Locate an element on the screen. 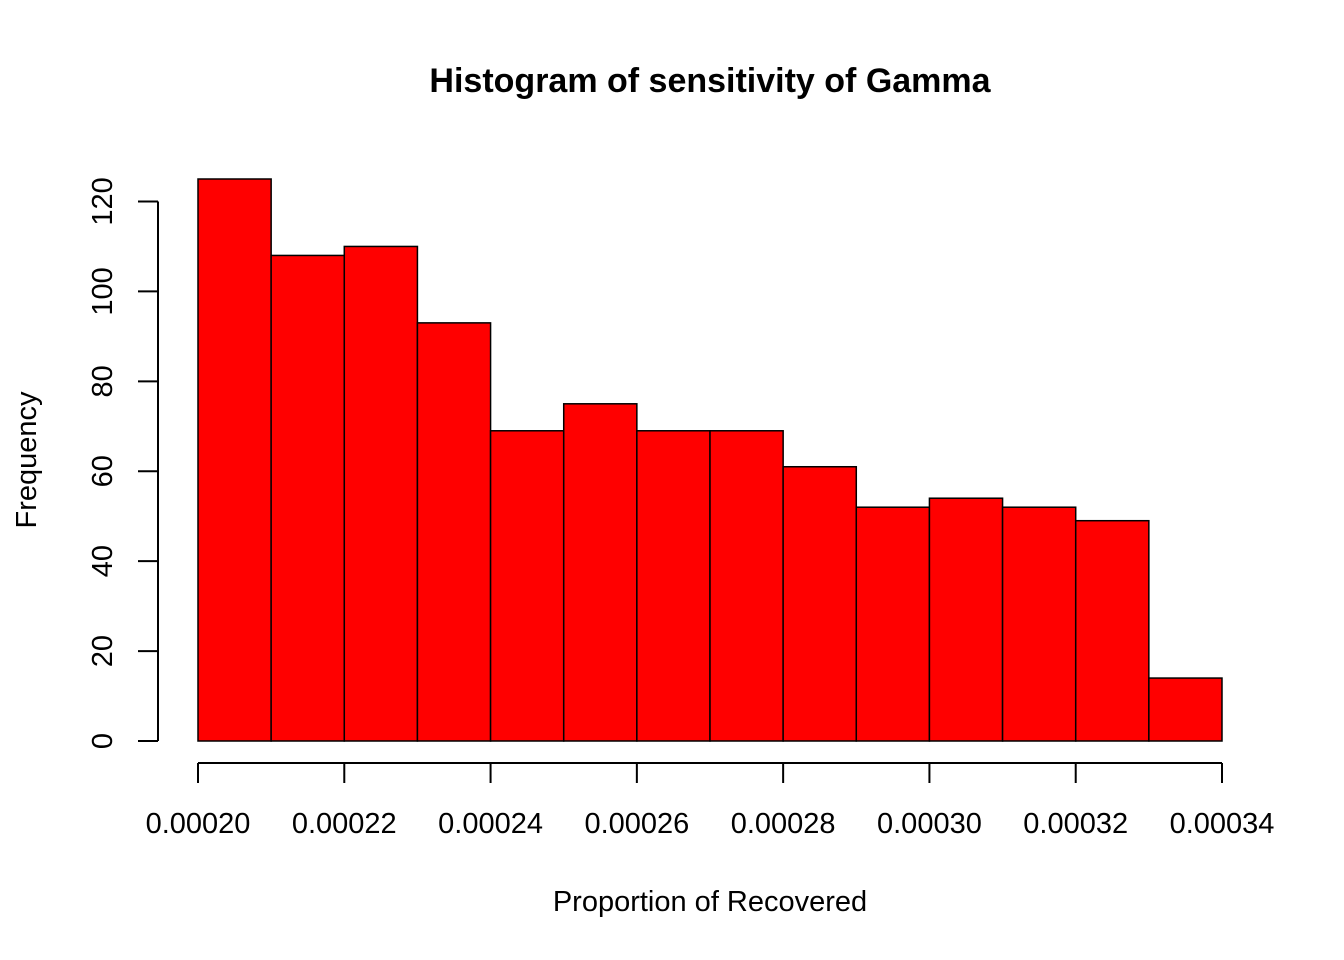 The width and height of the screenshot is (1344, 960). y-tick-label: 100 is located at coordinates (103, 291).